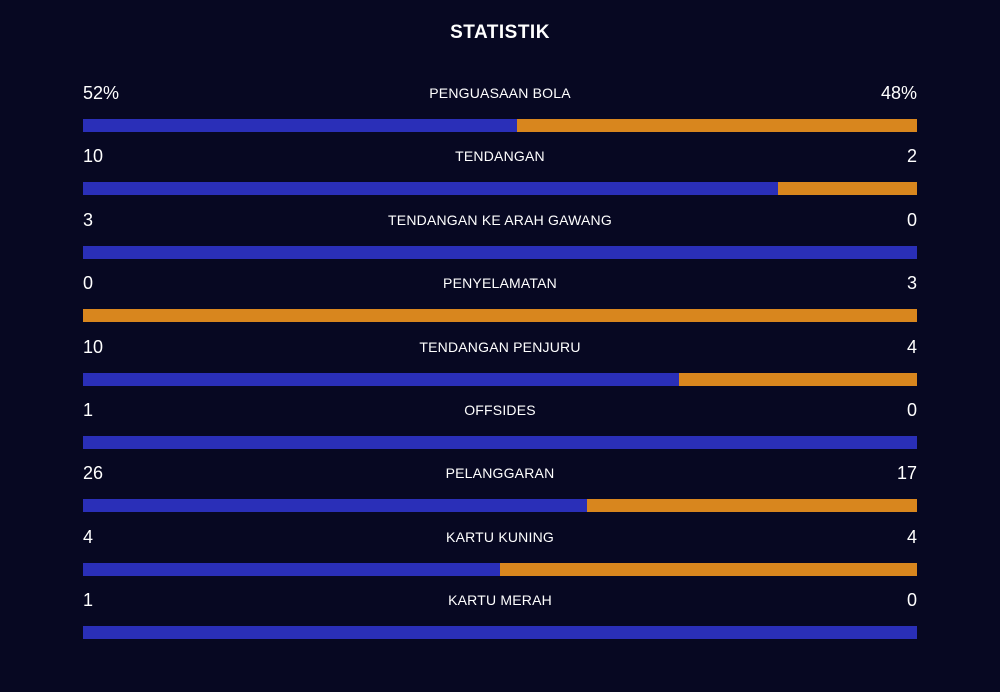 The image size is (1000, 692). What do you see at coordinates (500, 175) in the screenshot?
I see `stat-row-shots: 10 TENDANGAN 2` at bounding box center [500, 175].